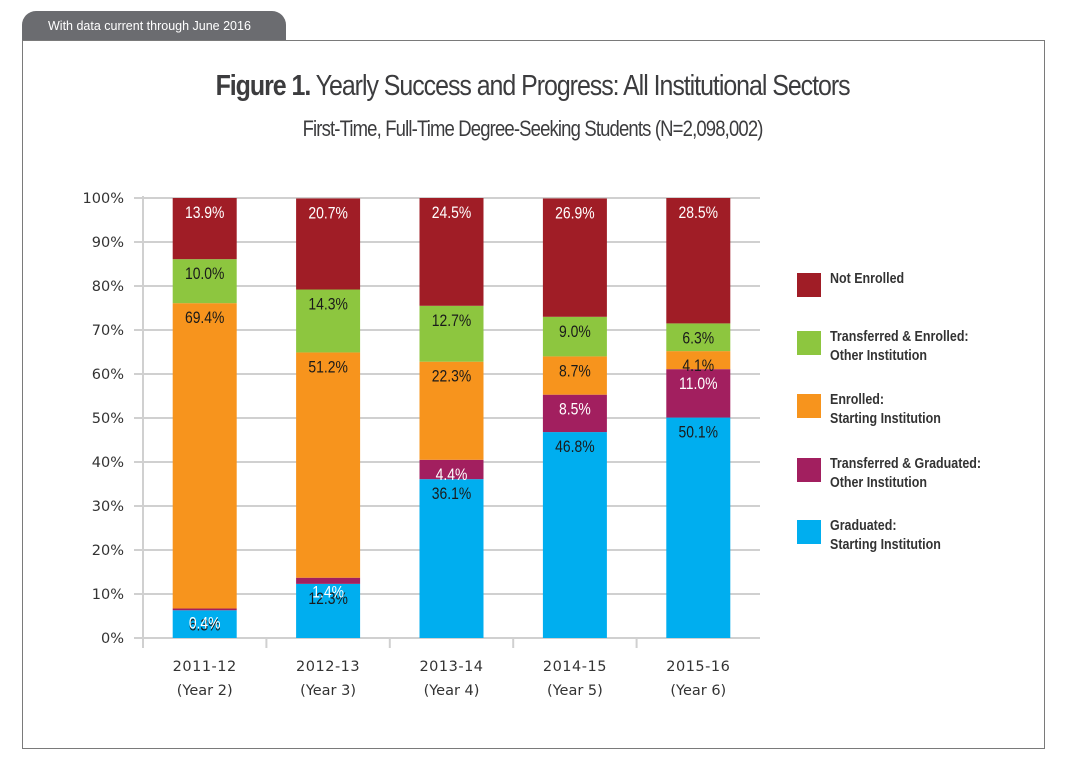 The height and width of the screenshot is (763, 1065). I want to click on data-label: 14.3%, so click(328, 304).